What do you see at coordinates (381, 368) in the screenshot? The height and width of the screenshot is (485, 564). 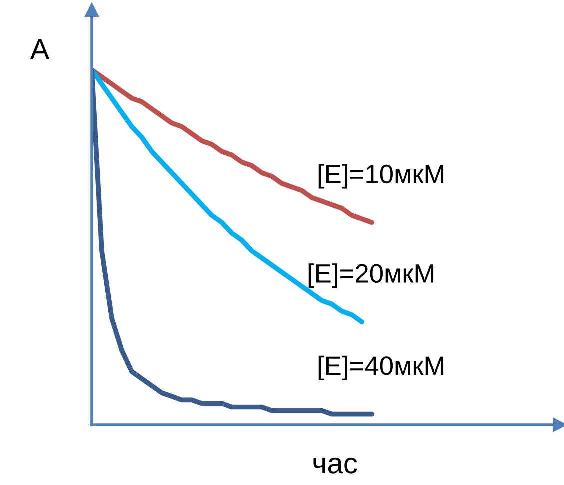 I see `series-label: [E]=40мкМ` at bounding box center [381, 368].